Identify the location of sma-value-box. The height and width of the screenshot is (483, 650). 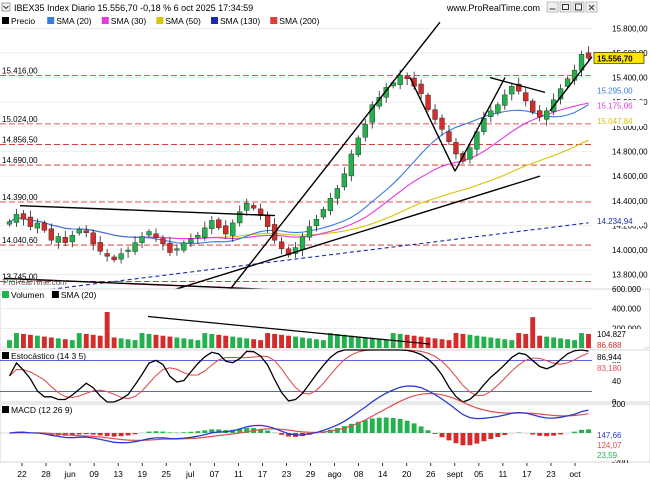
(619, 221).